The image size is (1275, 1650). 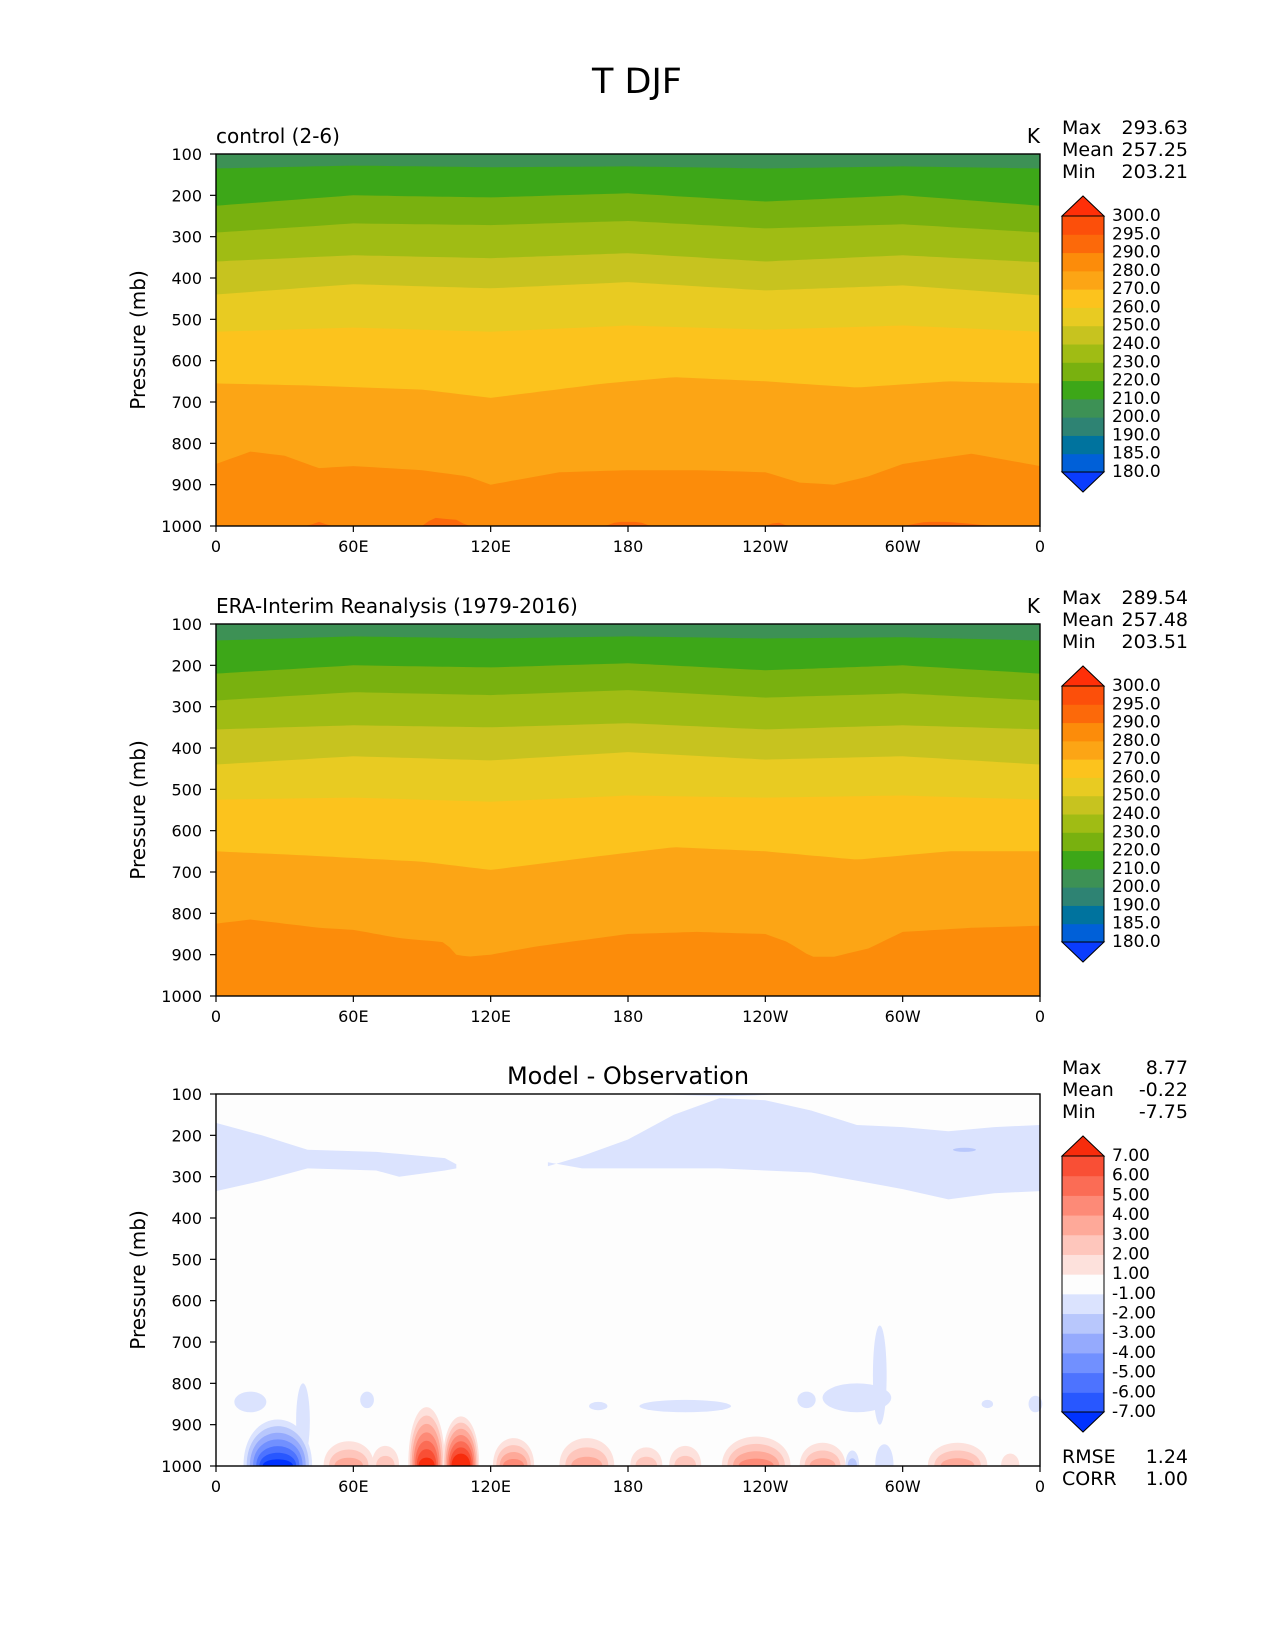 I want to click on stat-label: Mean, so click(x=1088, y=1090).